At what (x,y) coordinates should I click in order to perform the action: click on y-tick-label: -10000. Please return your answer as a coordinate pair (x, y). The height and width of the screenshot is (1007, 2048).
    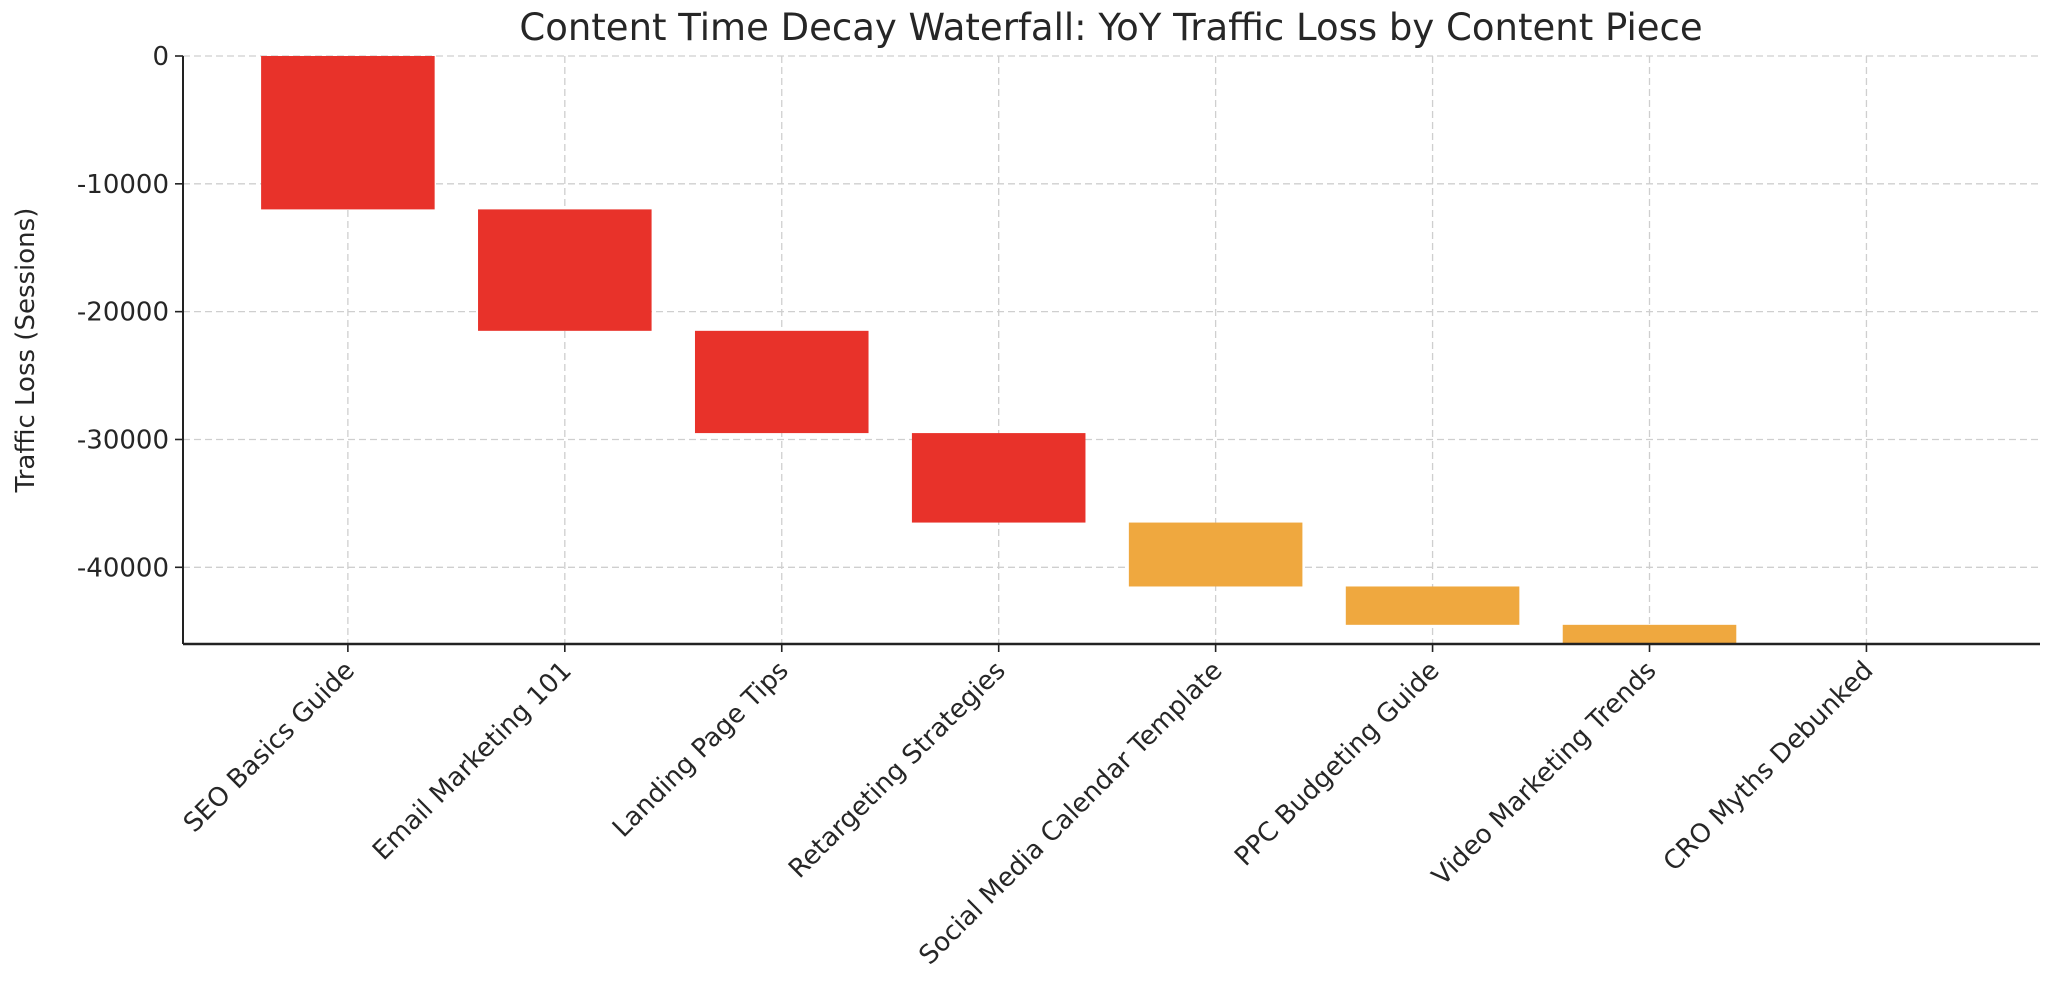
    Looking at the image, I should click on (123, 185).